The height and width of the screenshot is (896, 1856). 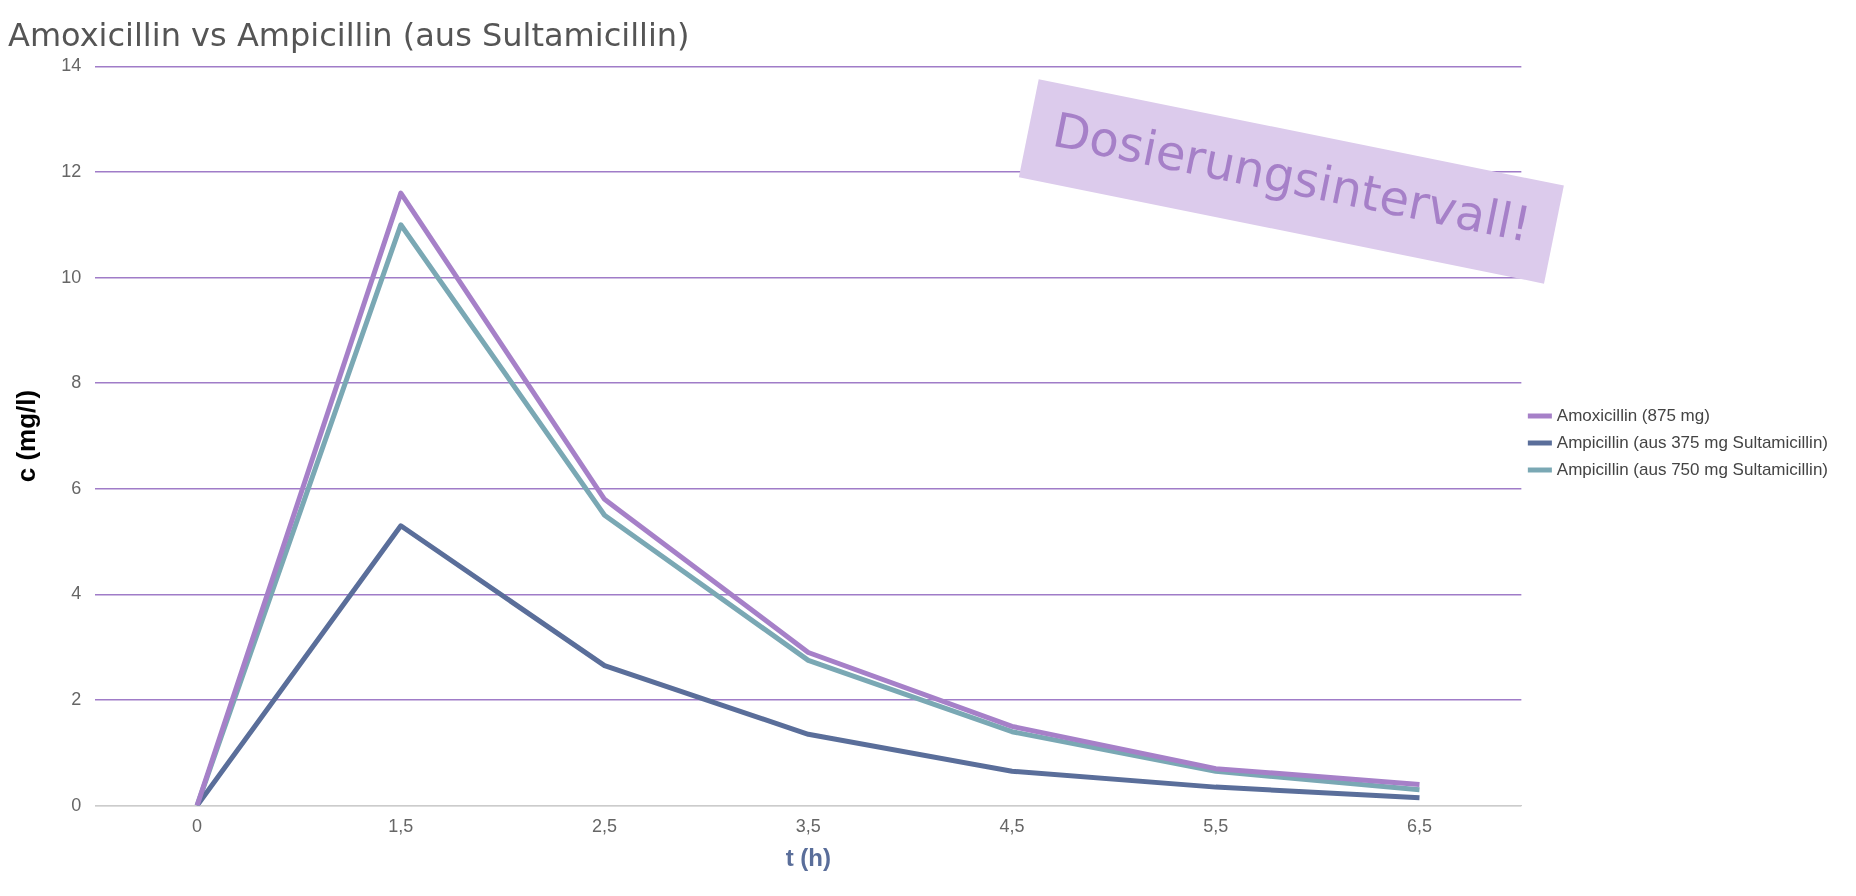 I want to click on y-tick-label: 0, so click(x=76, y=804).